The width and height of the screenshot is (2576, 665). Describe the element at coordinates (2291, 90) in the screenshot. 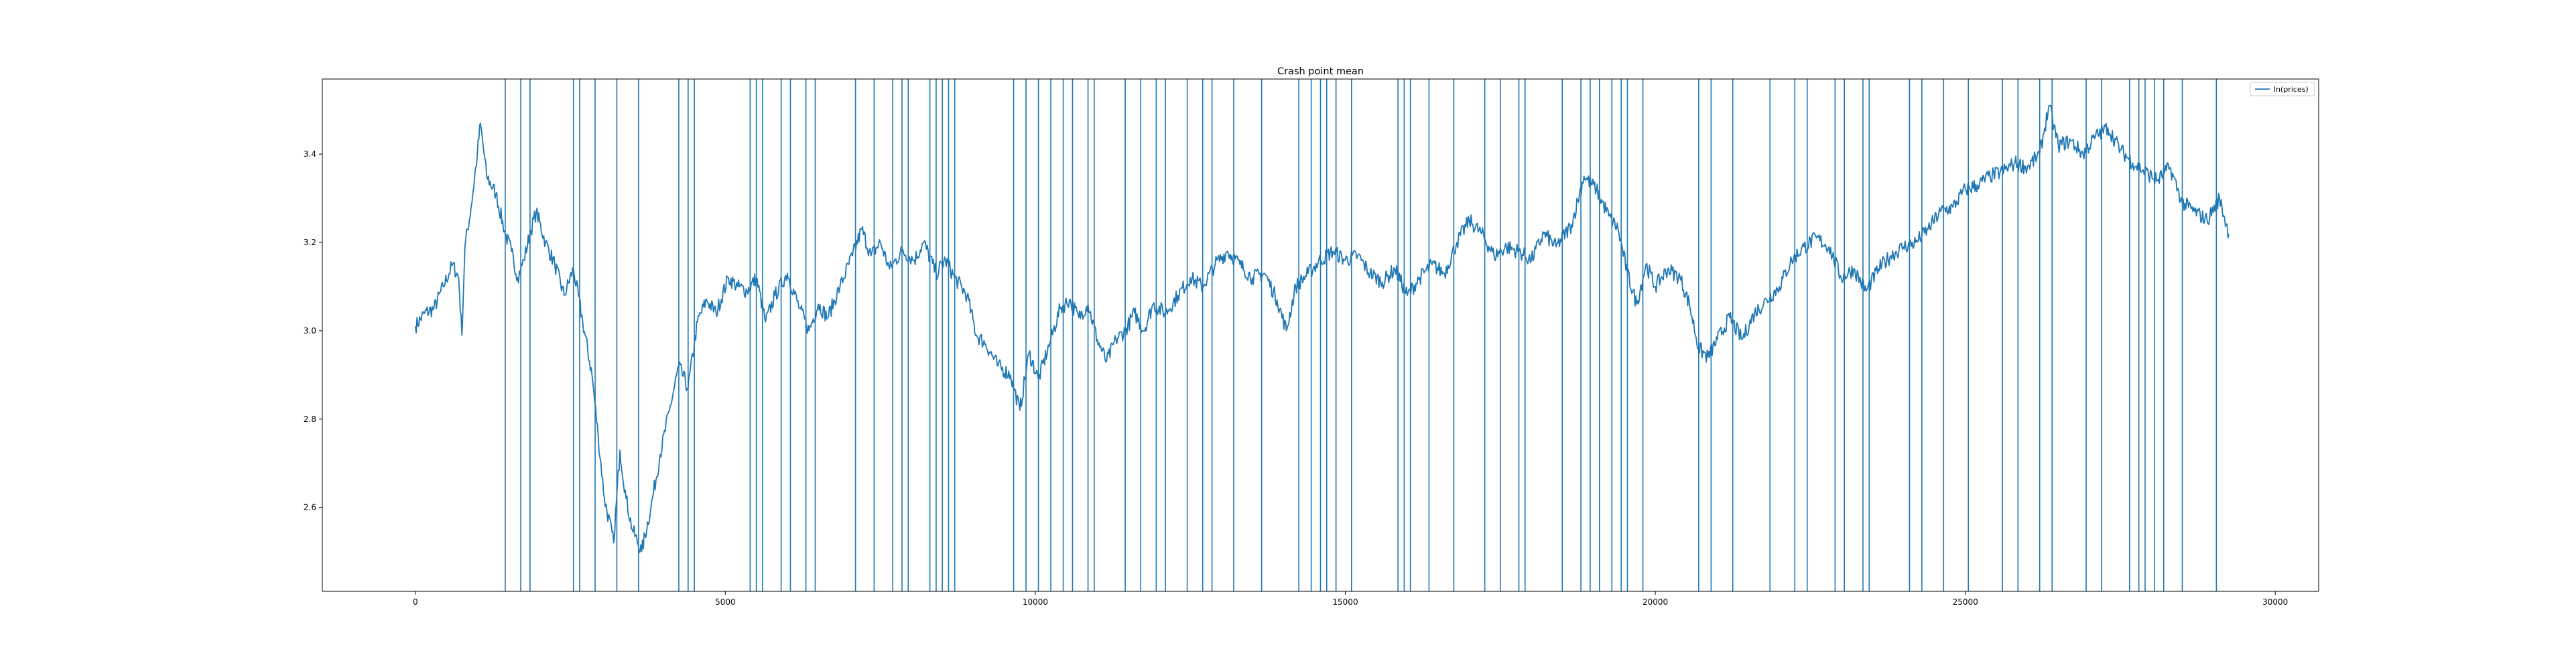

I see `legend-label: ln(prices)` at that location.